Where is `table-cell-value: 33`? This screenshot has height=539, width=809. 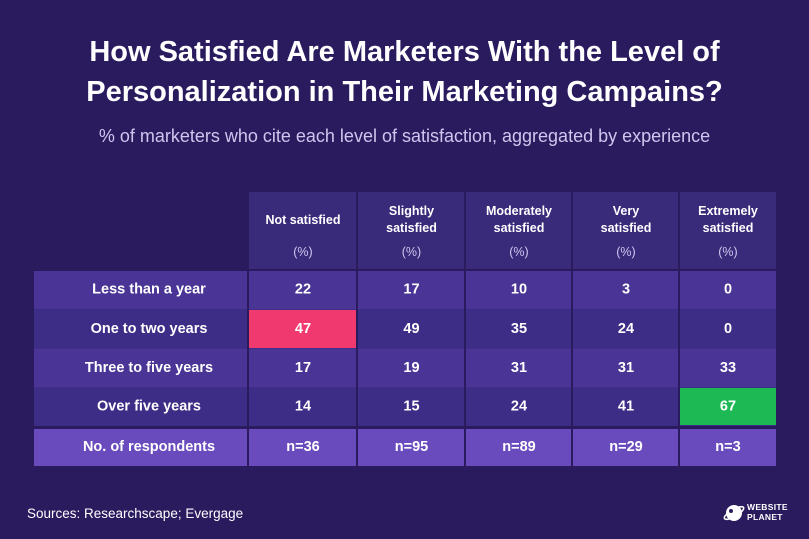 table-cell-value: 33 is located at coordinates (728, 368).